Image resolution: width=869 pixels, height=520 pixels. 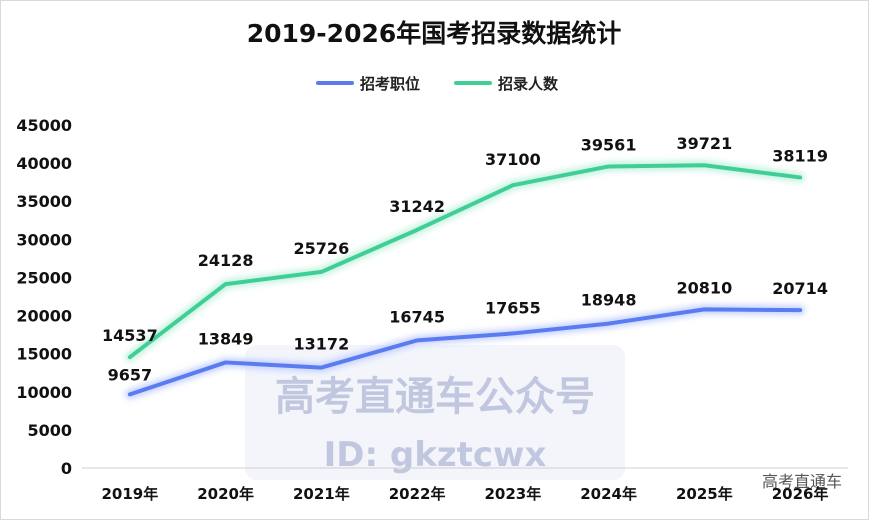 What do you see at coordinates (130, 494) in the screenshot?
I see `x-tick-label: 2019年` at bounding box center [130, 494].